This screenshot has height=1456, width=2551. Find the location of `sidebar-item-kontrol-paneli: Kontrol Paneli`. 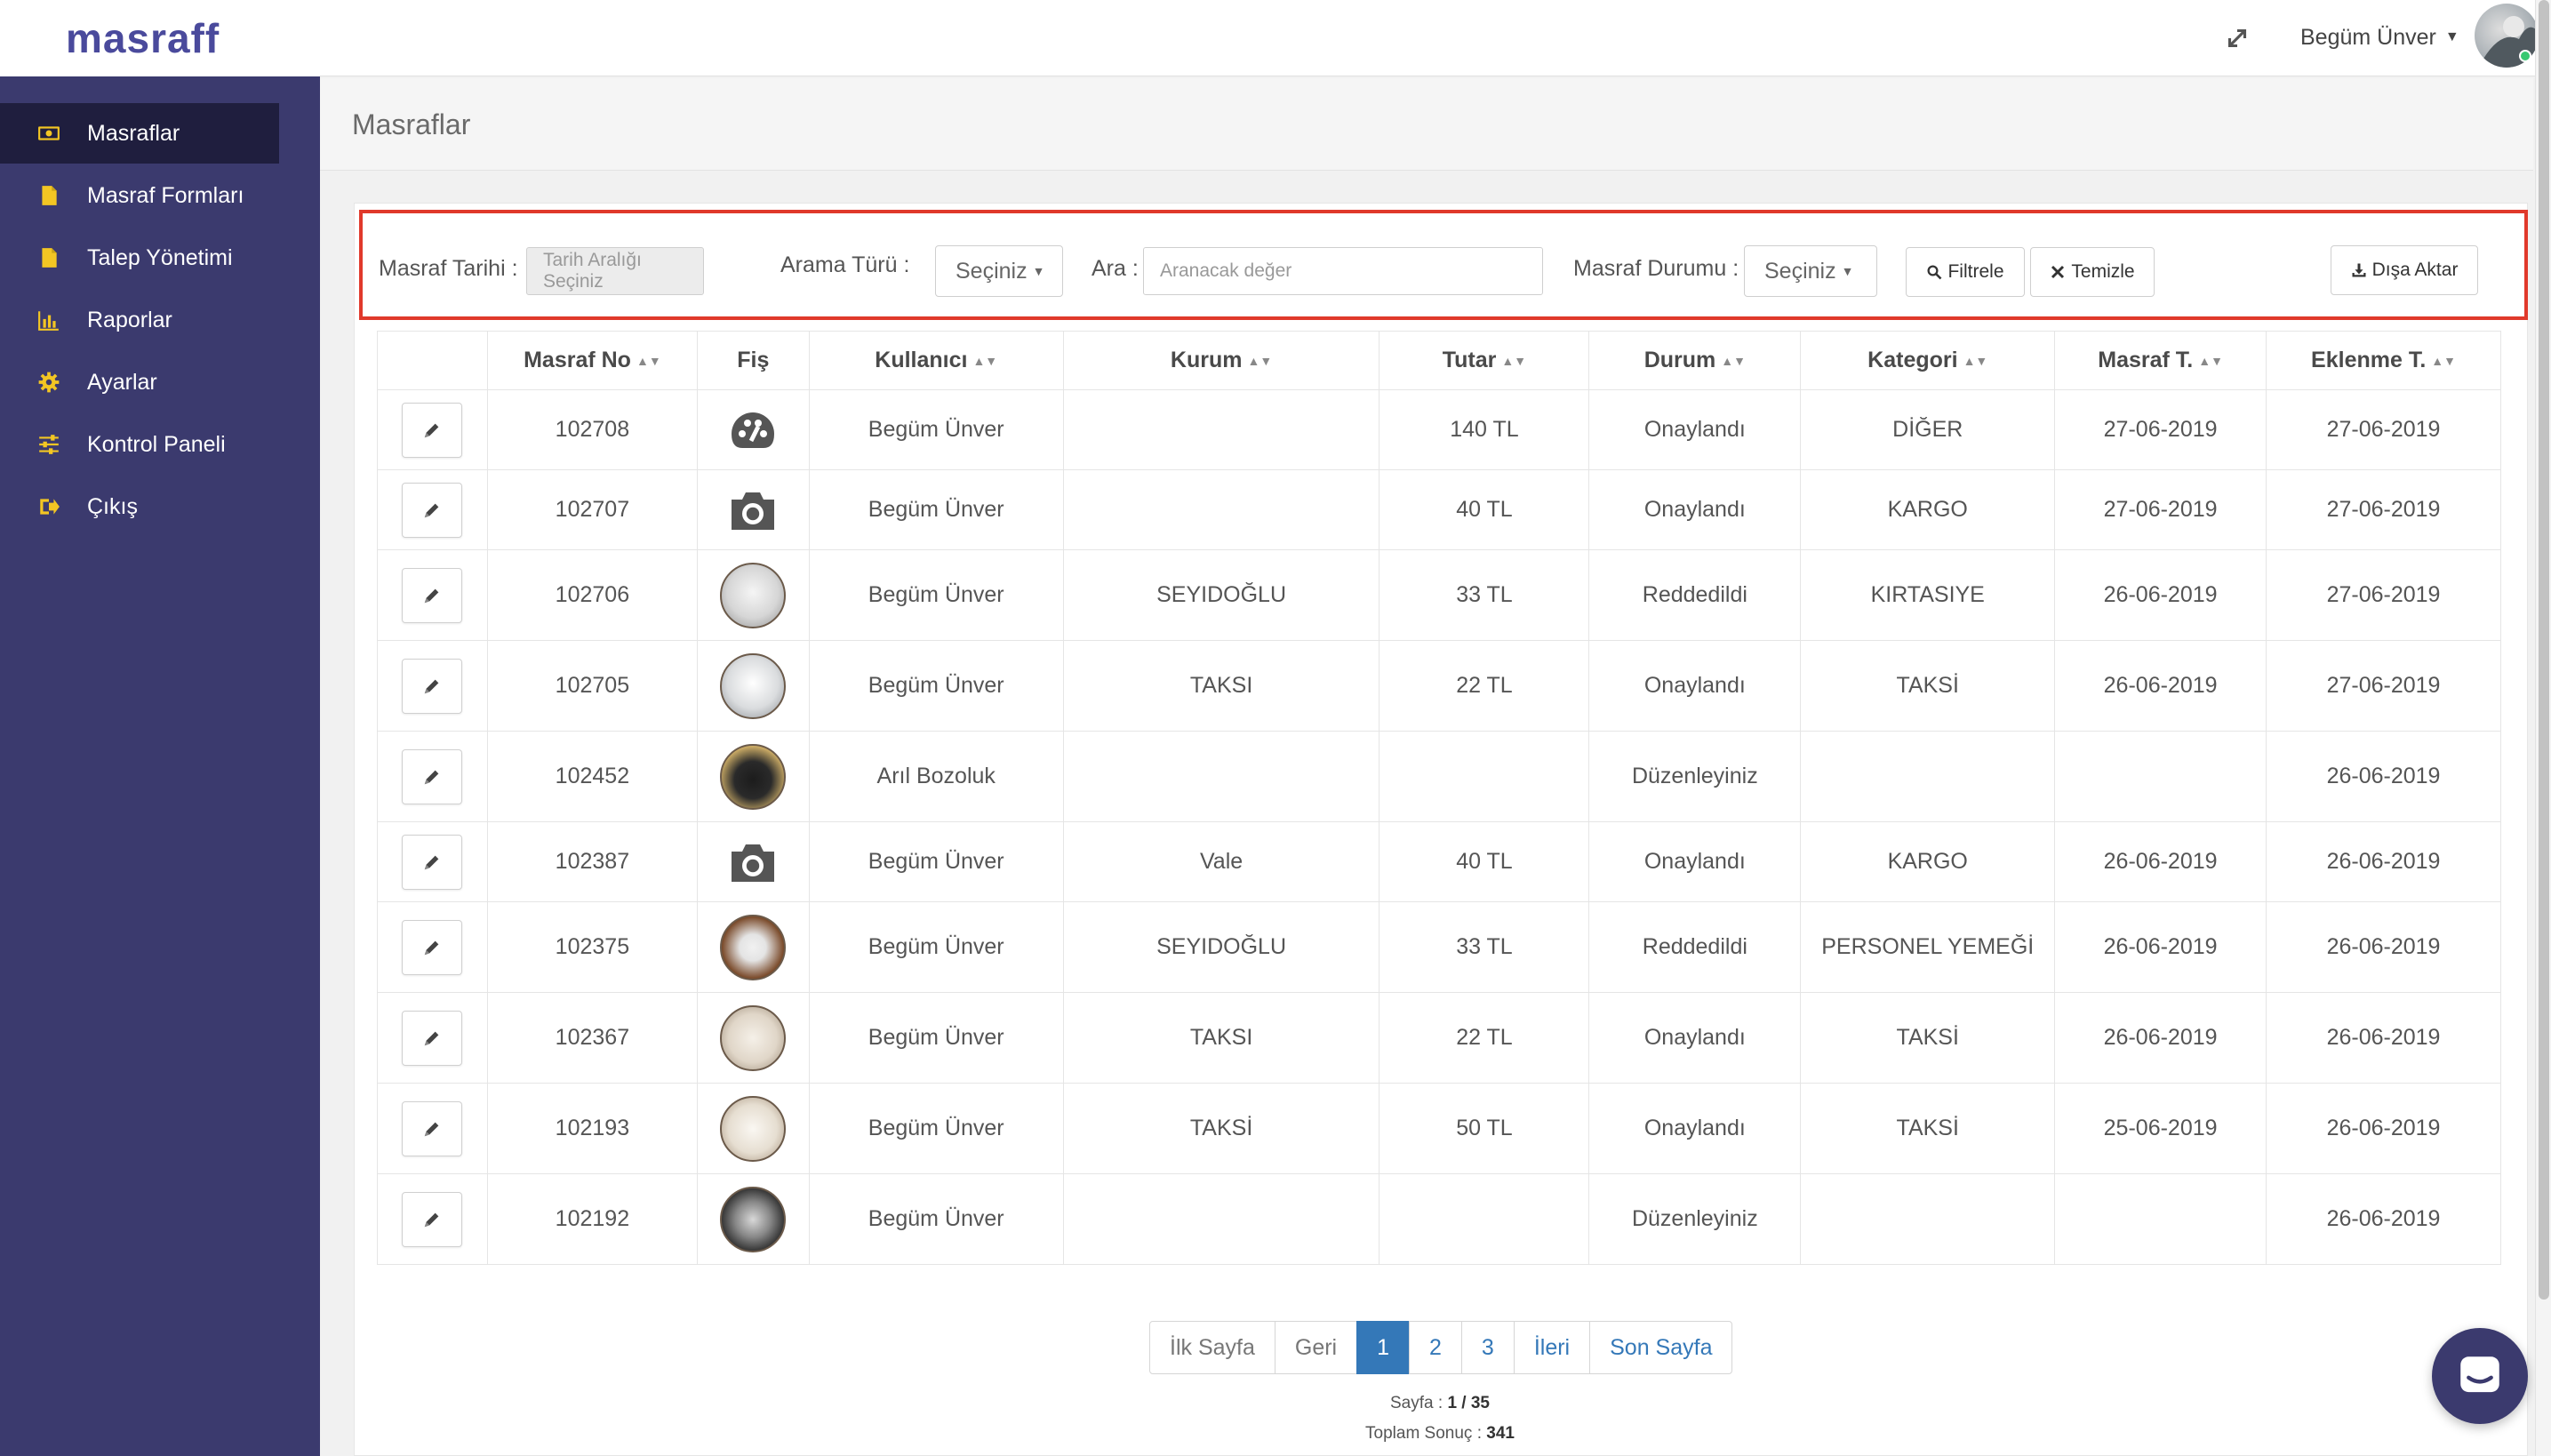

sidebar-item-kontrol-paneli: Kontrol Paneli is located at coordinates (160, 444).